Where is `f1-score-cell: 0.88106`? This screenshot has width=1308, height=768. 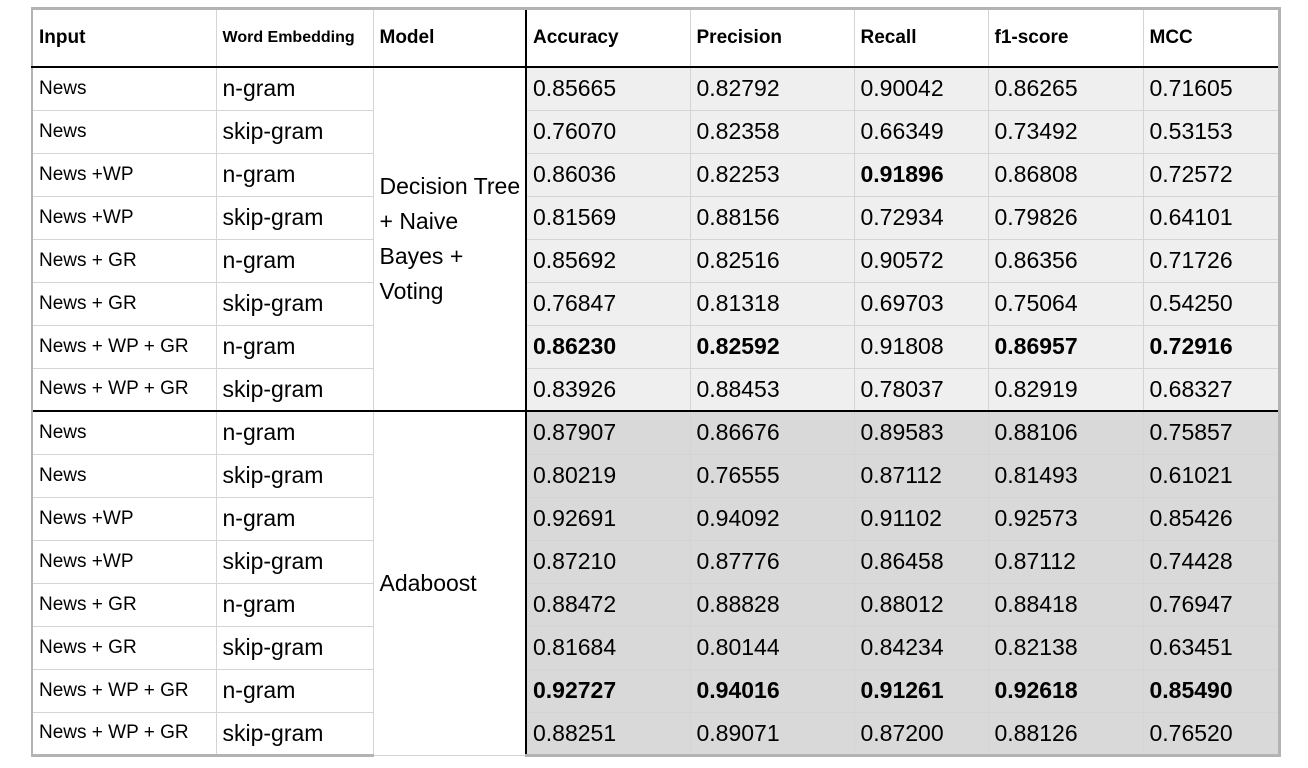 f1-score-cell: 0.88106 is located at coordinates (1065, 432).